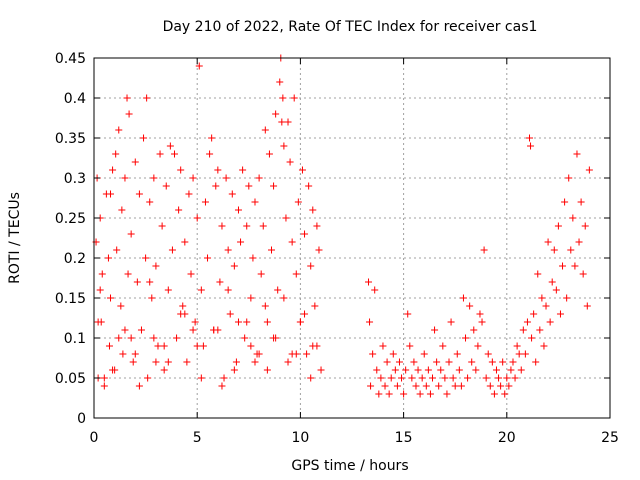 The width and height of the screenshot is (640, 480). Describe the element at coordinates (75, 99) in the screenshot. I see `y-tick-label: 0.4` at that location.